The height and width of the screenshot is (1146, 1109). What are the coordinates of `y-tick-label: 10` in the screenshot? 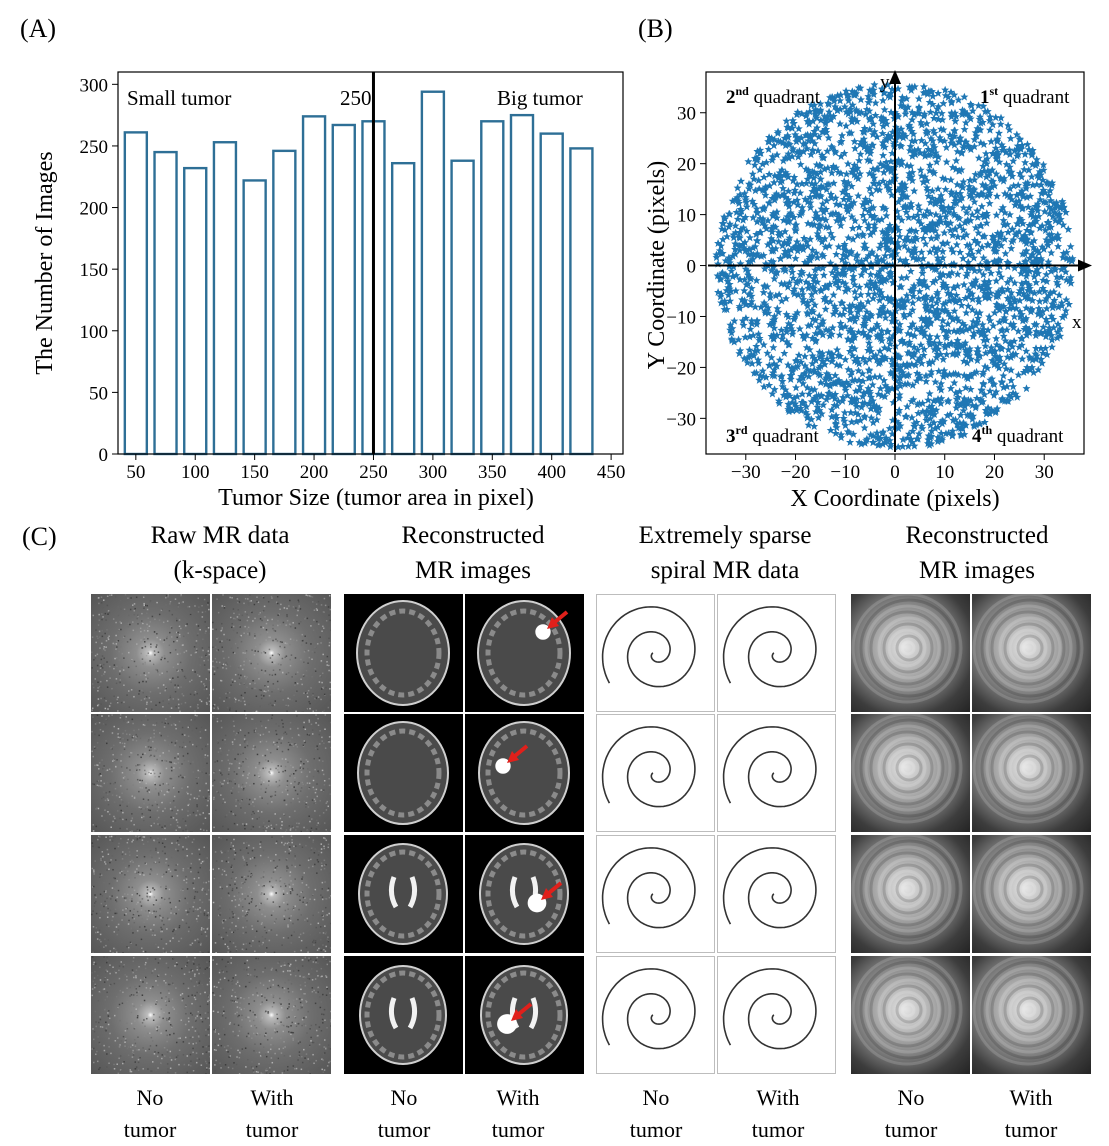 It's located at (686, 216).